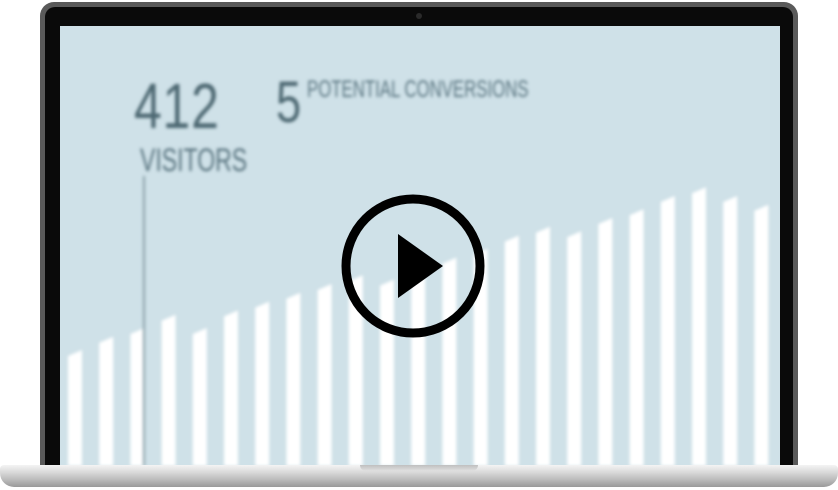 This screenshot has width=838, height=490. Describe the element at coordinates (419, 476) in the screenshot. I see `laptop-base` at that location.